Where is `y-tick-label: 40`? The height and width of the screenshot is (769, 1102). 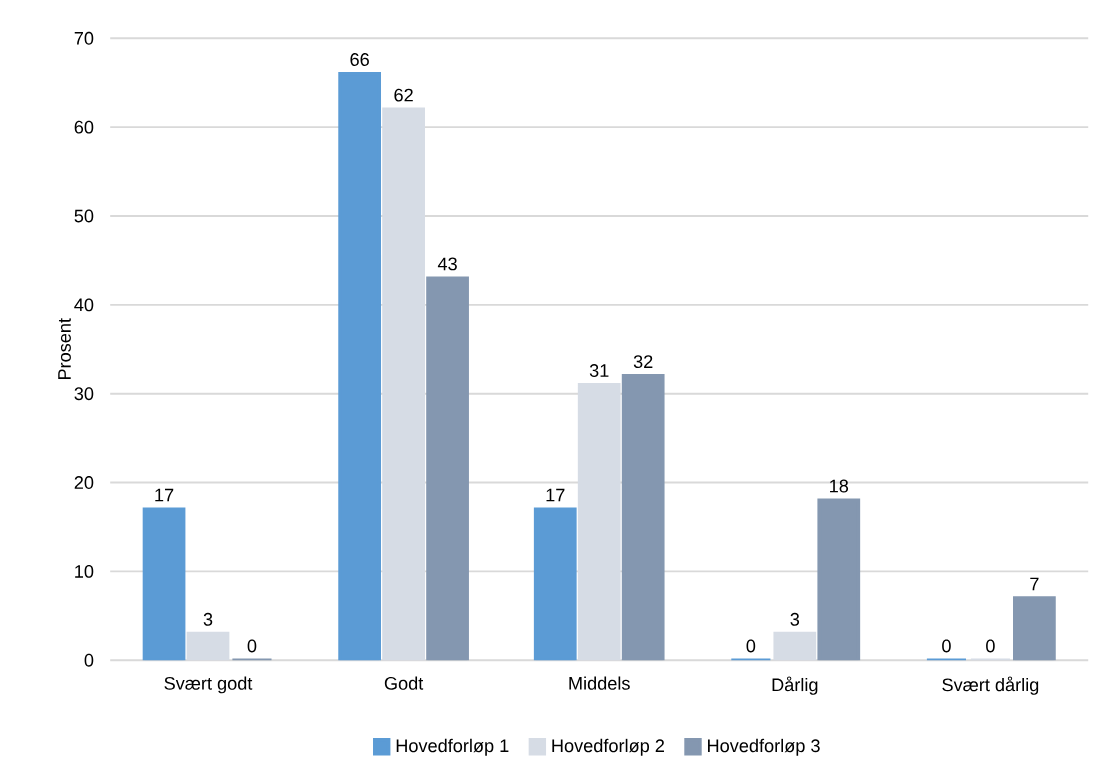 y-tick-label: 40 is located at coordinates (84, 305).